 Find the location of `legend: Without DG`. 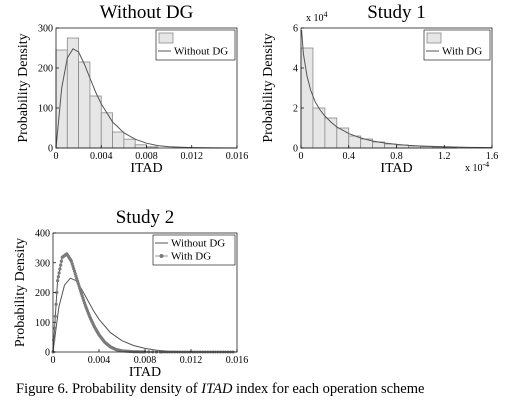

legend: Without DG is located at coordinates (195, 45).